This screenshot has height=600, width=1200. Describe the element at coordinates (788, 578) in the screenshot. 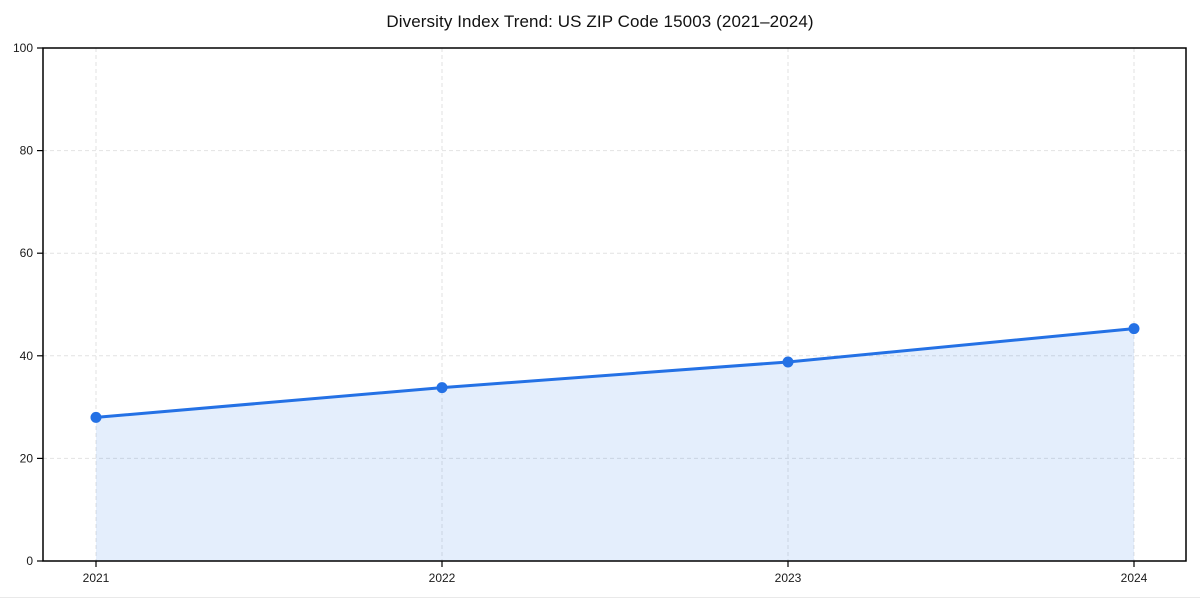

I see `x-tick-label: 2023` at that location.